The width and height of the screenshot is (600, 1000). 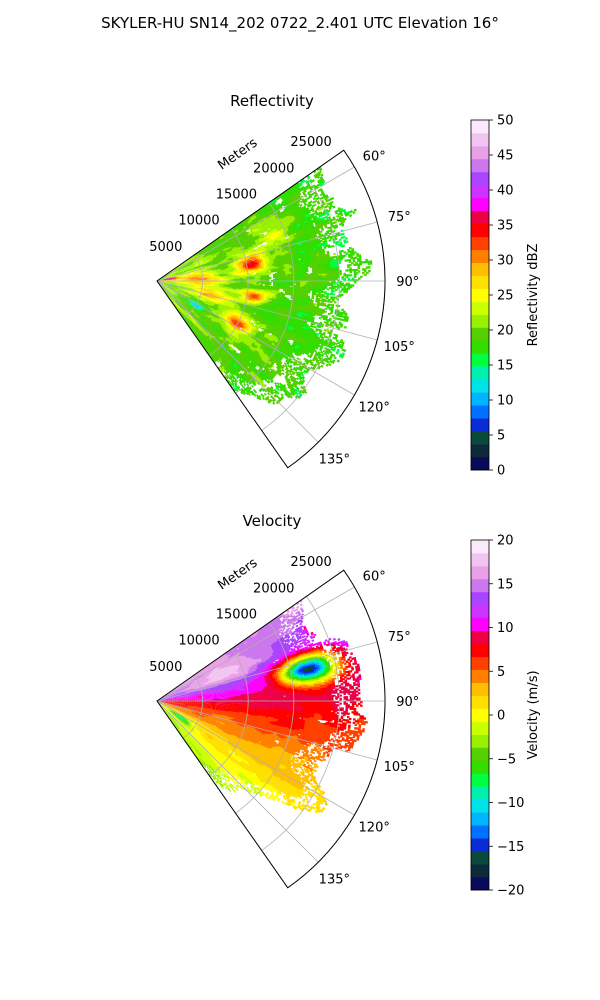 What do you see at coordinates (505, 628) in the screenshot?
I see `colorbar-tick-label: 10` at bounding box center [505, 628].